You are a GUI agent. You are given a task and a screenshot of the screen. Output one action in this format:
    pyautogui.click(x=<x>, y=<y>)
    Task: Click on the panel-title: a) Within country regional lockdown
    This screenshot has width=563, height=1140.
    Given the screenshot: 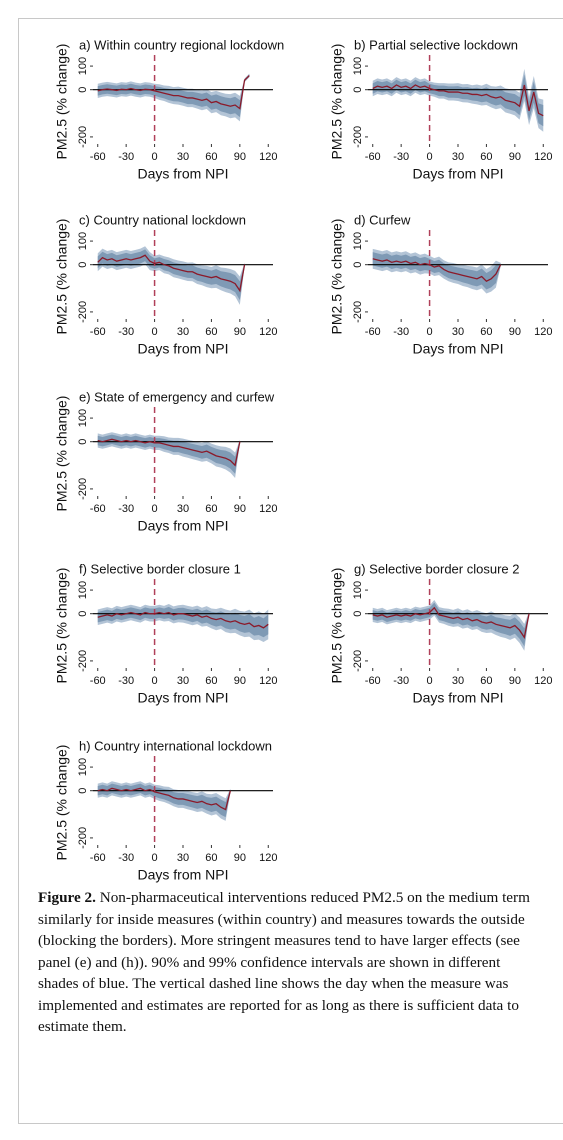 What is the action you would take?
    pyautogui.click(x=181, y=44)
    